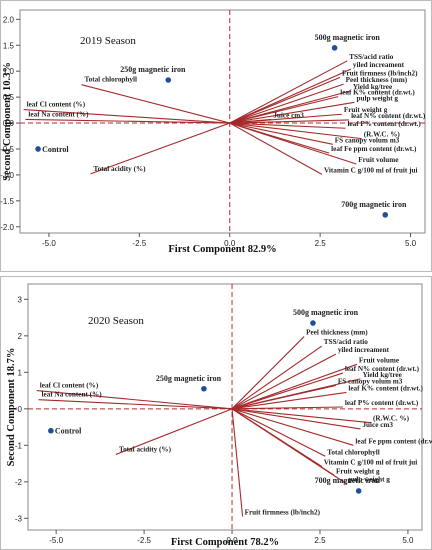  I want to click on y-tick-label: -0.5, so click(7, 149).